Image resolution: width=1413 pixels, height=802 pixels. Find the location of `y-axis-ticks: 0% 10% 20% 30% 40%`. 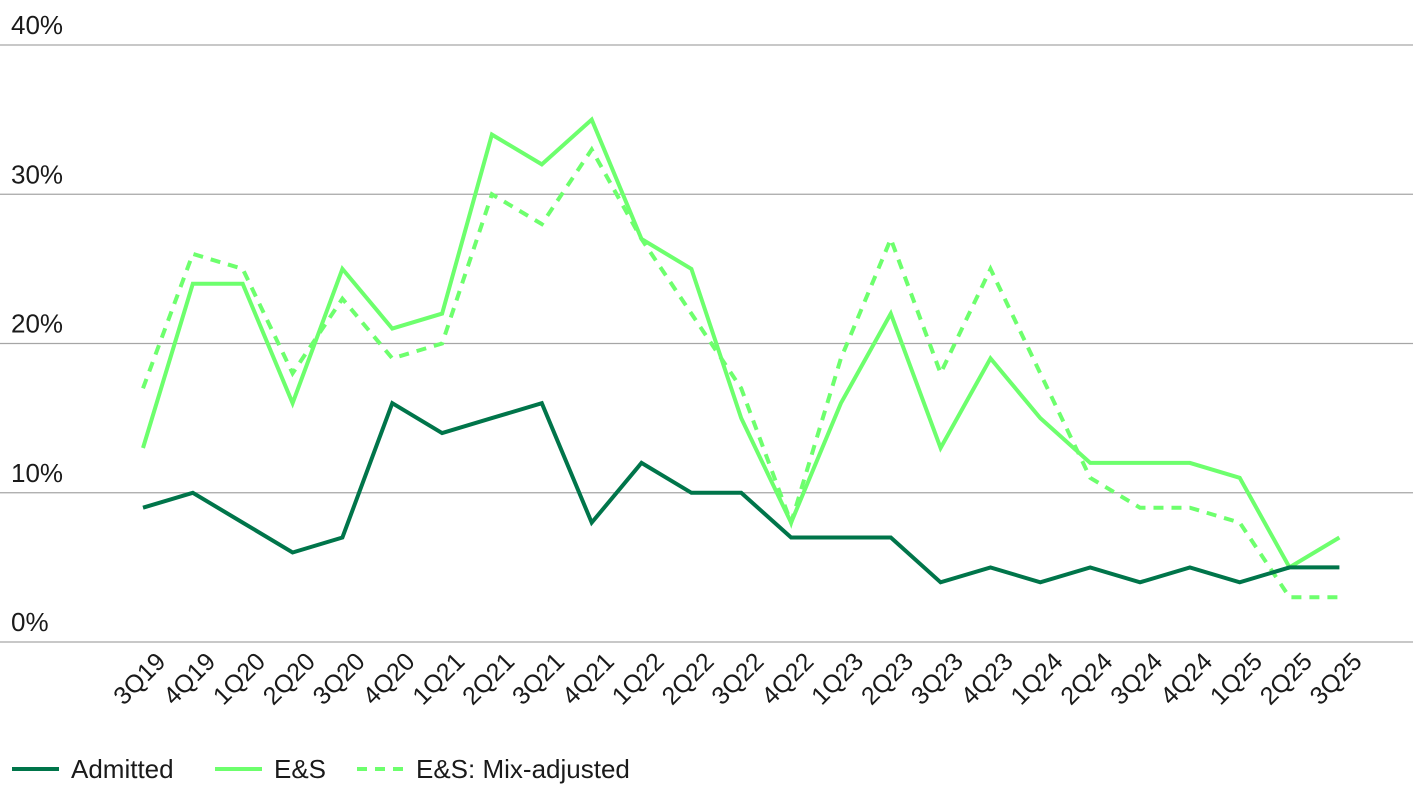

y-axis-ticks: 0% 10% 20% 30% 40% is located at coordinates (37, 323).